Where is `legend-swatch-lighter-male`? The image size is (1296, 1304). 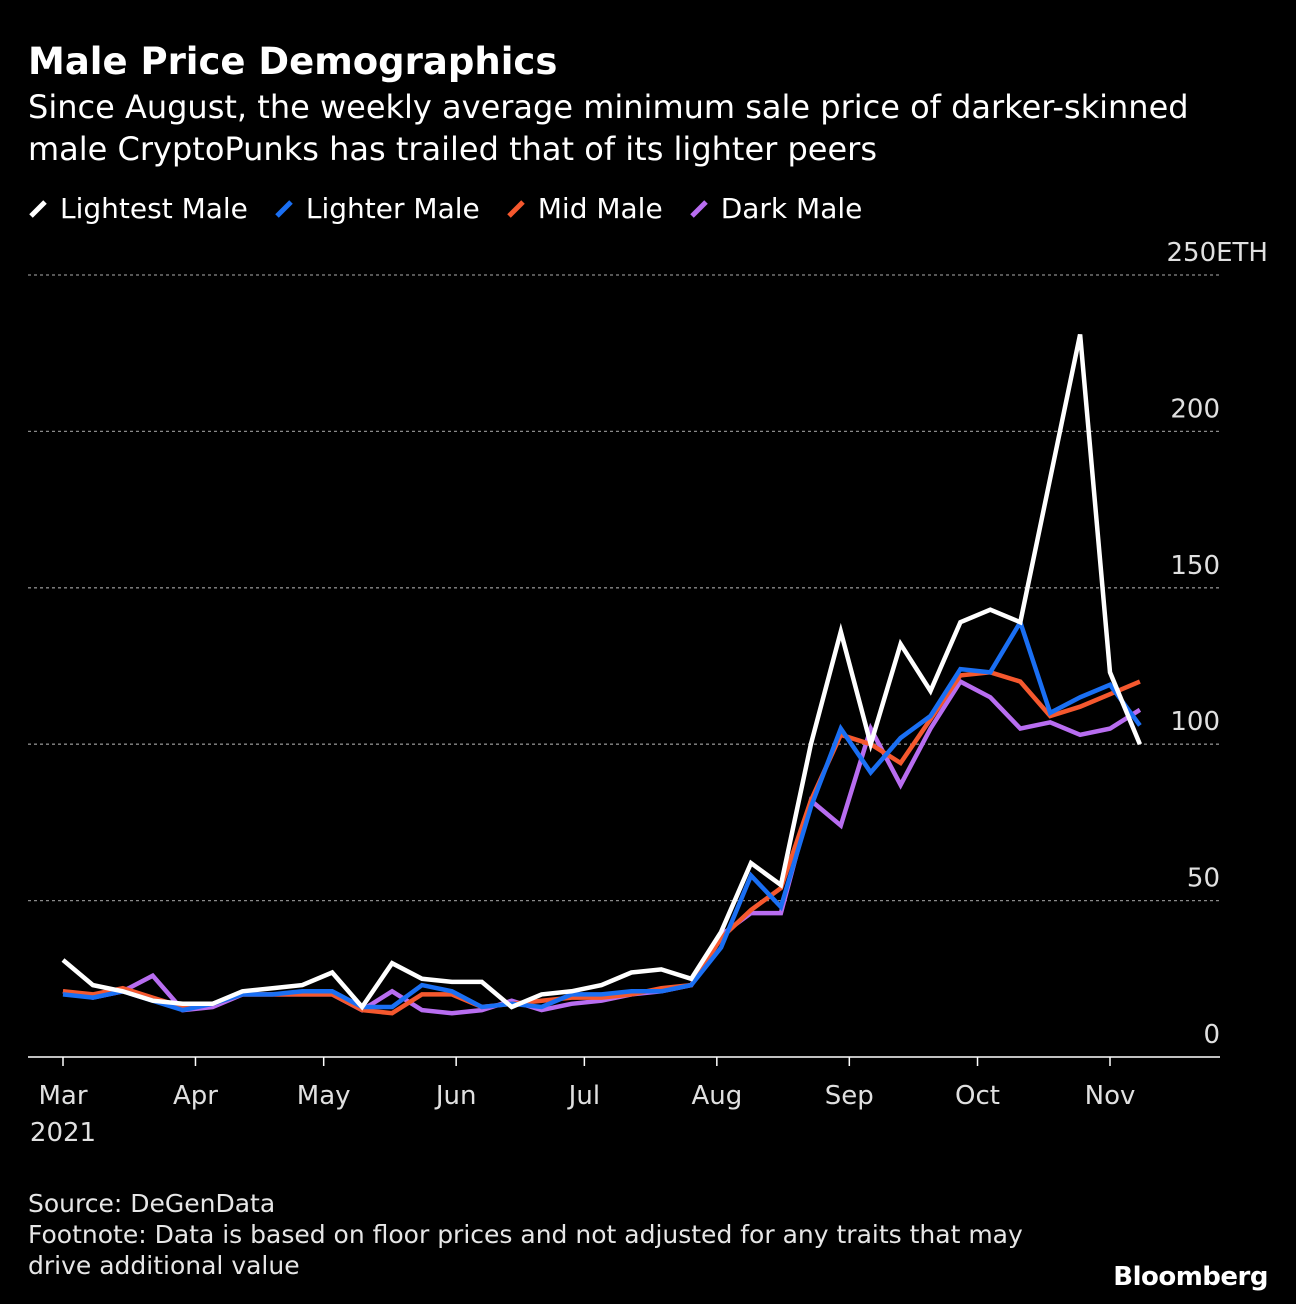 legend-swatch-lighter-male is located at coordinates (284, 208).